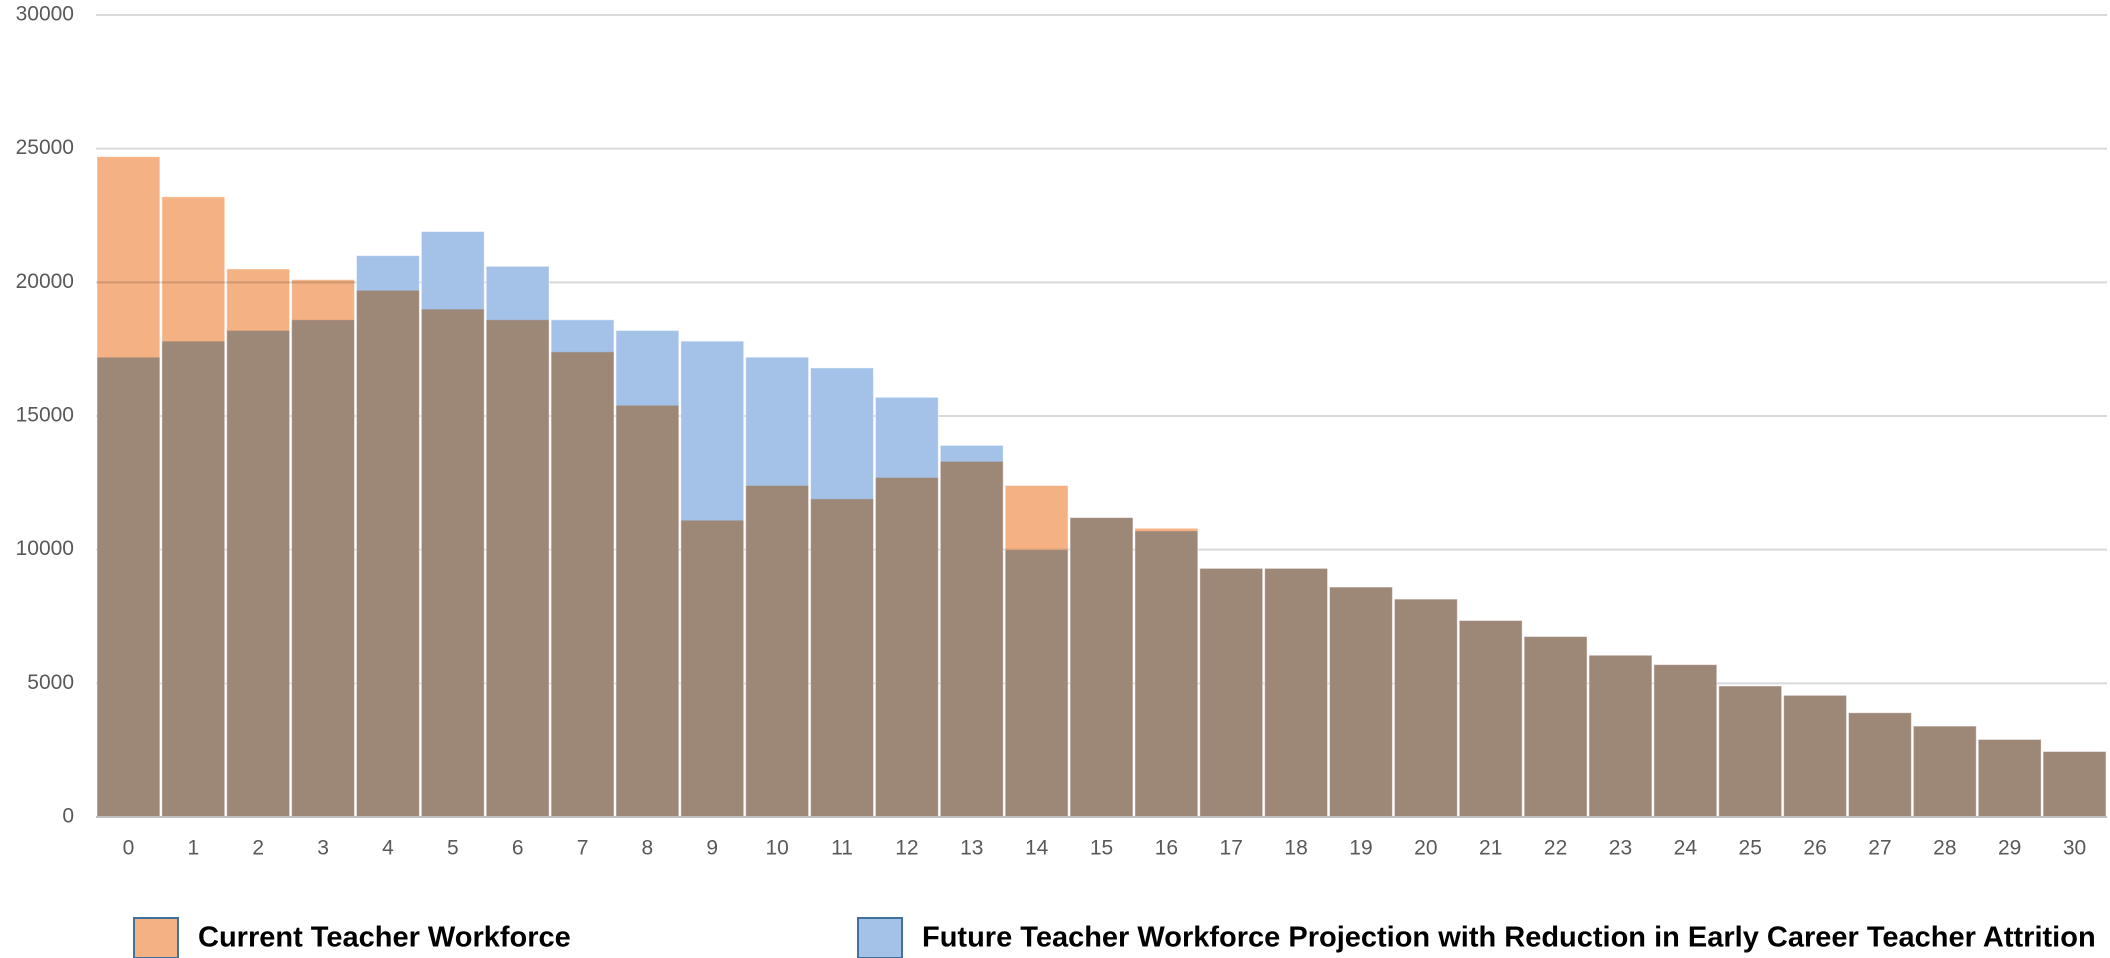  I want to click on x-tick-label: 13, so click(971, 848).